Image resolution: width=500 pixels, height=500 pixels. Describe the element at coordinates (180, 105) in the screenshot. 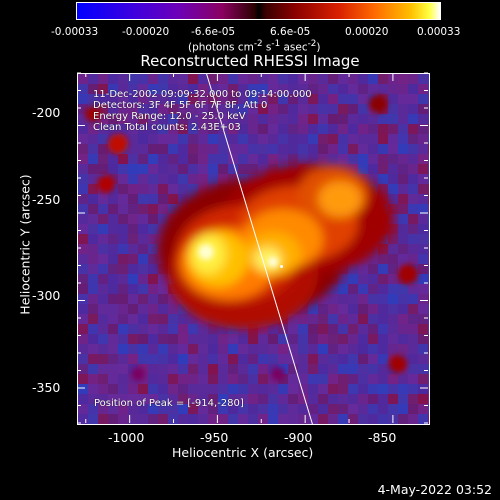

I see `info-detectors: Detectors: 3F 4F 5F 6F 7F 8F, Att 0` at that location.